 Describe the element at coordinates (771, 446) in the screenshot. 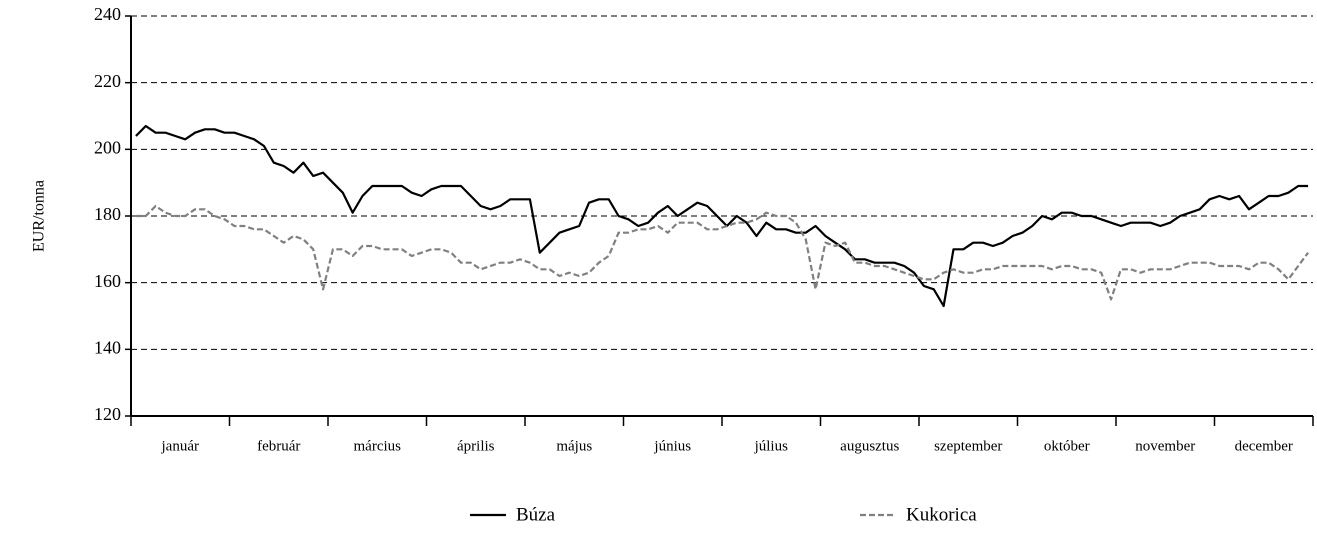

I see `x-tick-label: július` at that location.